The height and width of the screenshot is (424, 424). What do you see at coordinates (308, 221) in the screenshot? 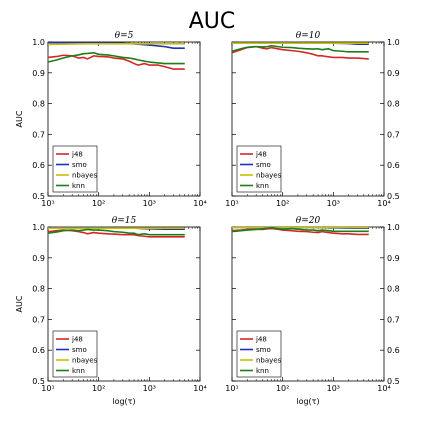
I see `panel-title: θ=20` at bounding box center [308, 221].